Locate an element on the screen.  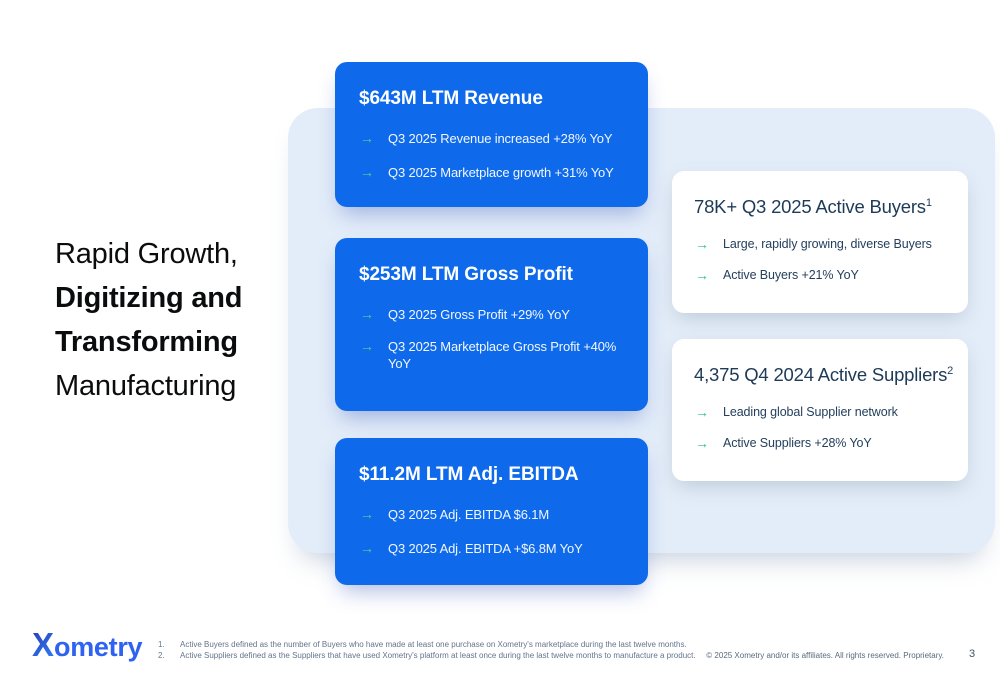
info-card-title: 78K+ Q3 2025 Active Buyers1 is located at coordinates (825, 207).